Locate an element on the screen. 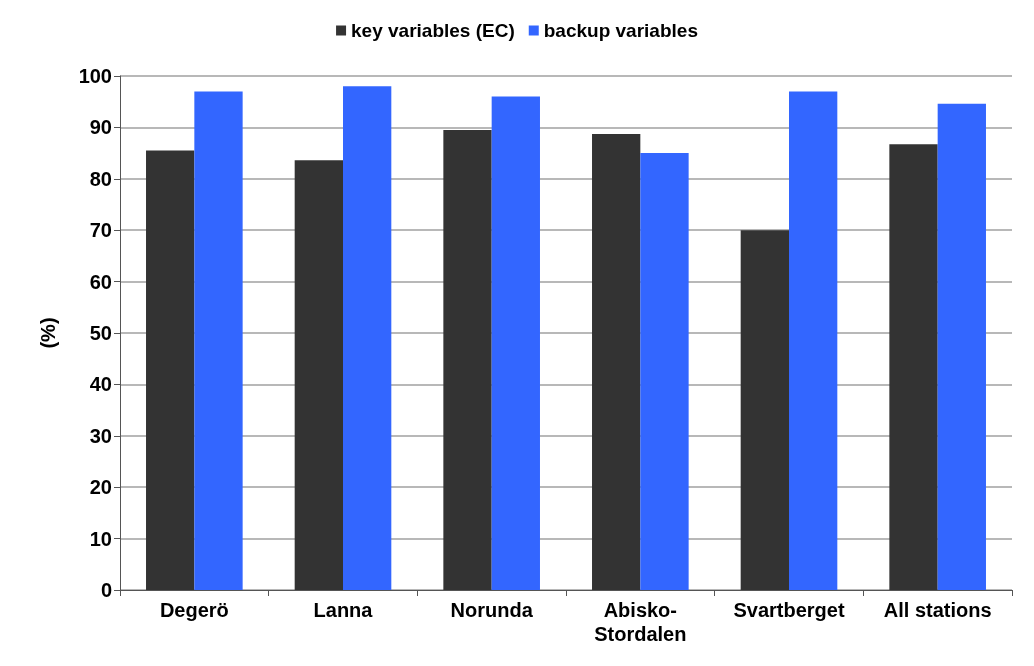  y-tick-label: 0 is located at coordinates (106, 590).